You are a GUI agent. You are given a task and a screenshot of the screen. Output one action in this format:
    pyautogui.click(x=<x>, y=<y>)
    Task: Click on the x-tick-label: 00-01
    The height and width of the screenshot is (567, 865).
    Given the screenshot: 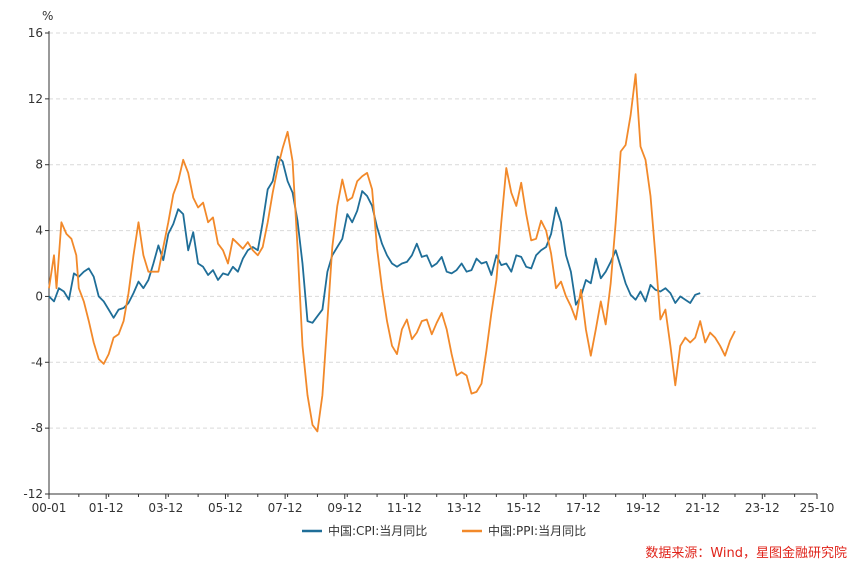 What is the action you would take?
    pyautogui.click(x=49, y=508)
    